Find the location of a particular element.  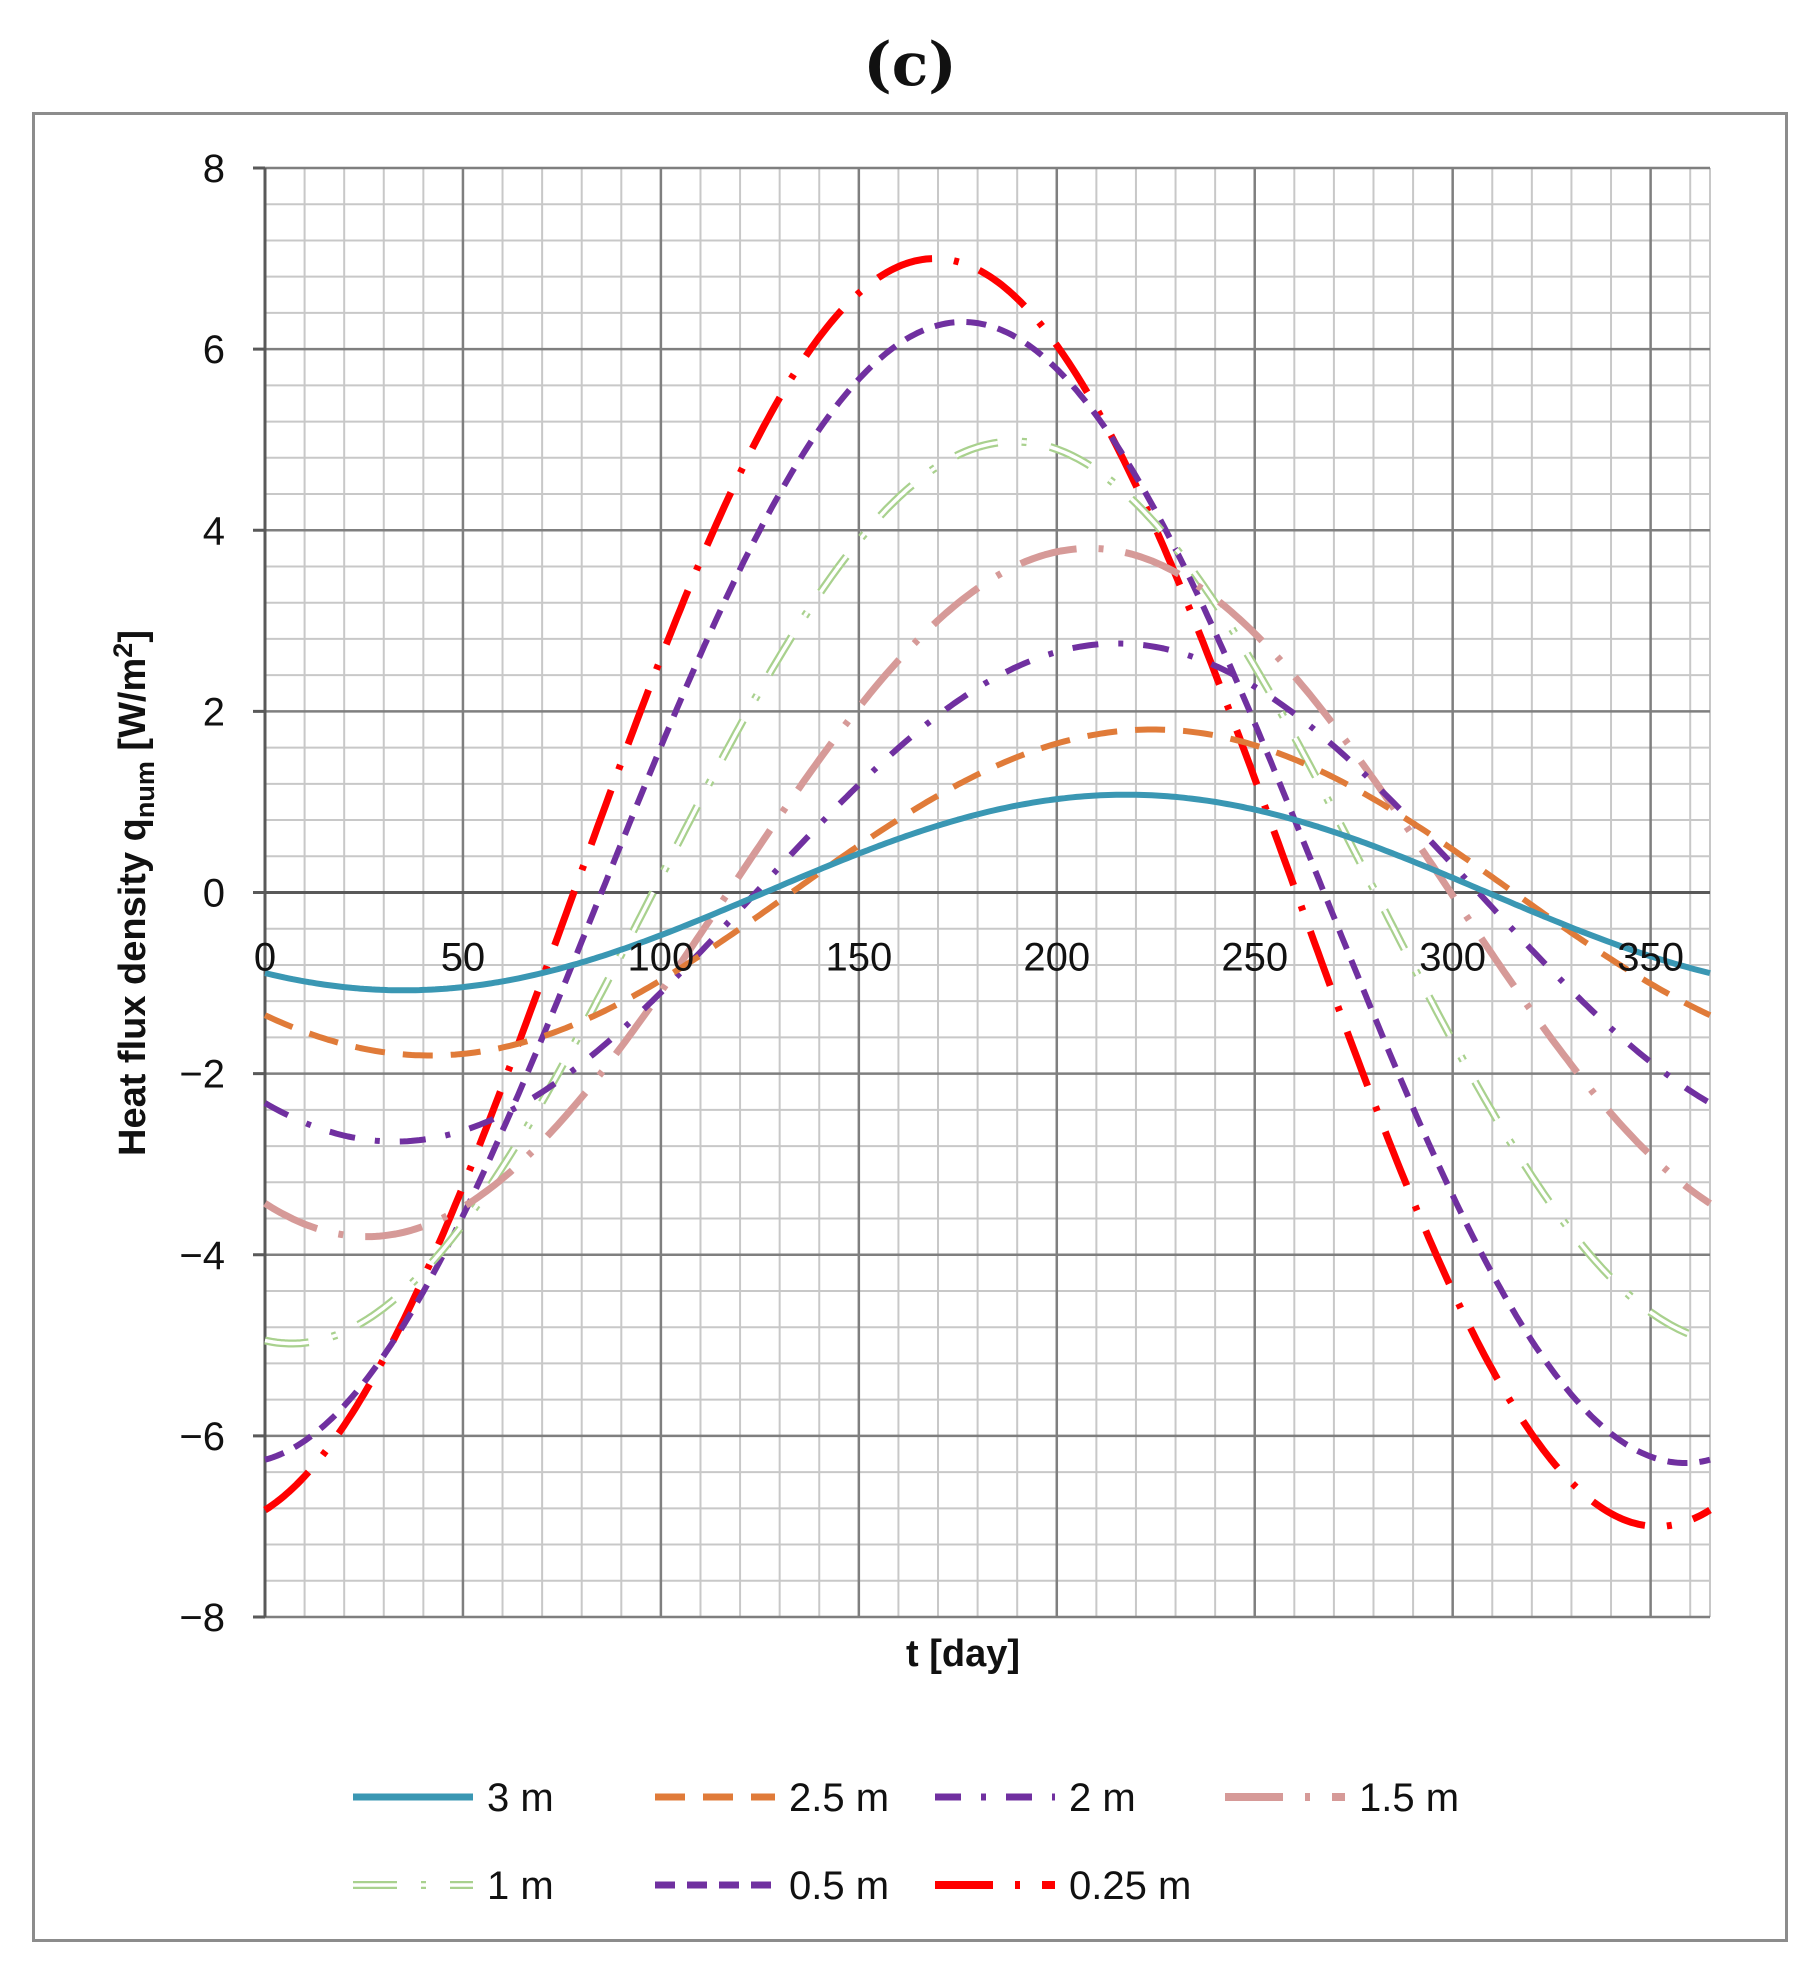

y-tick-label: 0 is located at coordinates (214, 894).